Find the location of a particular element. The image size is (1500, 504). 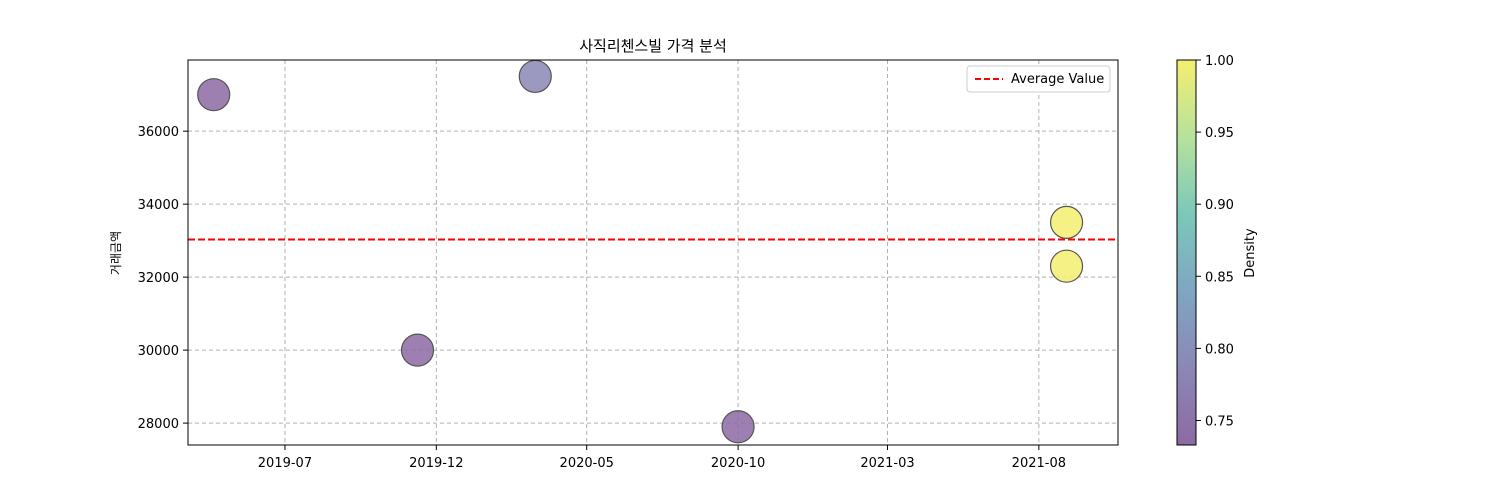

colorbar-tick-label: 0.95 is located at coordinates (1219, 133).